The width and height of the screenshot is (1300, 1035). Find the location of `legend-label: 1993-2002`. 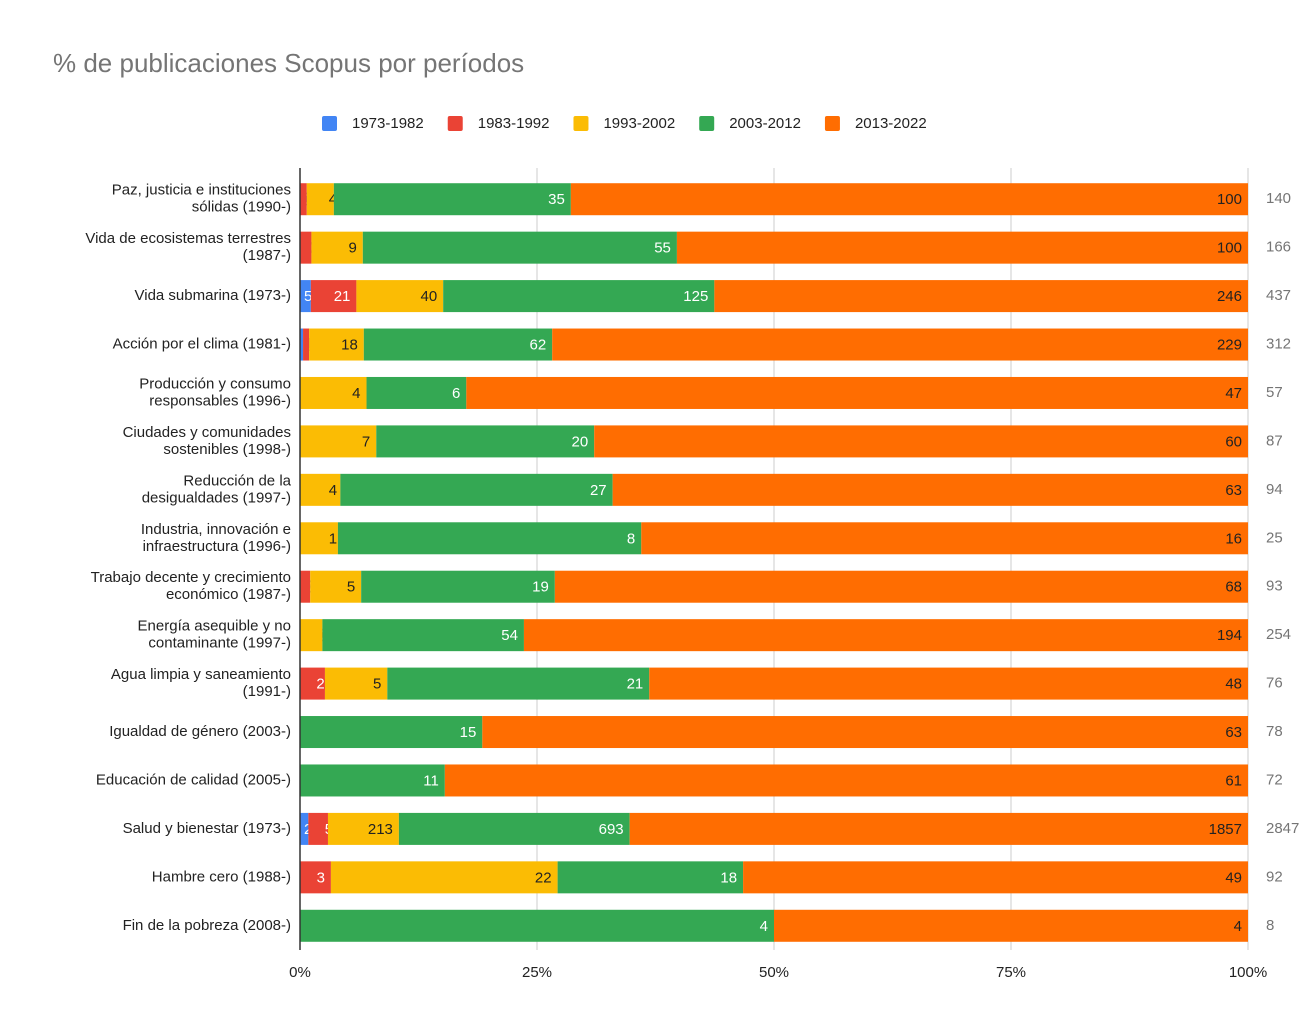

legend-label: 1993-2002 is located at coordinates (639, 123).